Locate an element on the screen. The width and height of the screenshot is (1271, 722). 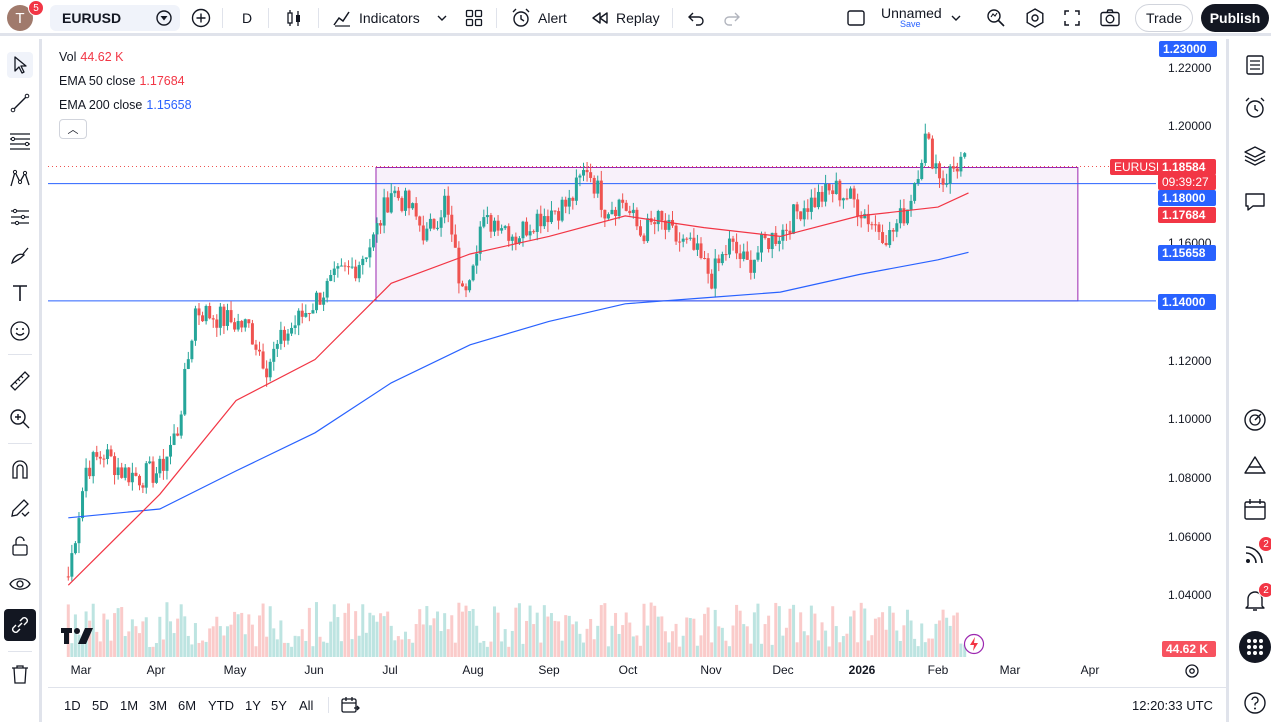
ema50-legend: EMA 50 close 1.17684 is located at coordinates (122, 81).